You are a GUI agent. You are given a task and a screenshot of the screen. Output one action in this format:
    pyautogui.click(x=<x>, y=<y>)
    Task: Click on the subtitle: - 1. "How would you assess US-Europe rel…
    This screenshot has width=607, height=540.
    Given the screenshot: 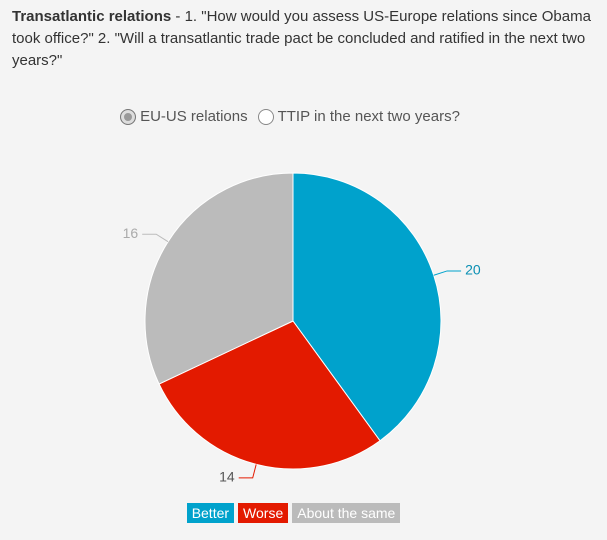 What is the action you would take?
    pyautogui.click(x=301, y=38)
    